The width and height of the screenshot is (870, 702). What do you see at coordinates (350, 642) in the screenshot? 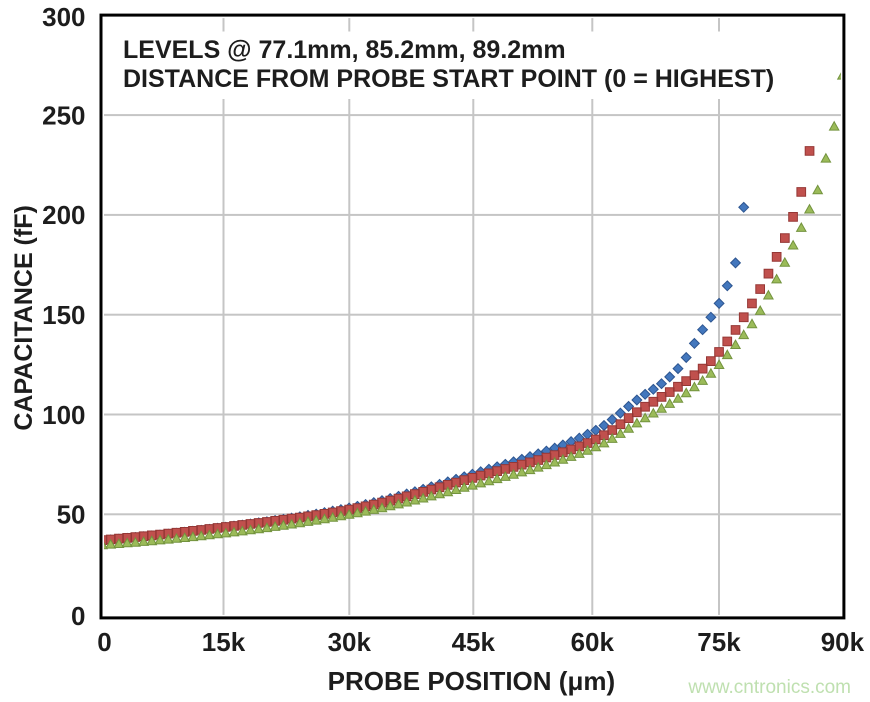
I see `svg-text: 30k` at bounding box center [350, 642].